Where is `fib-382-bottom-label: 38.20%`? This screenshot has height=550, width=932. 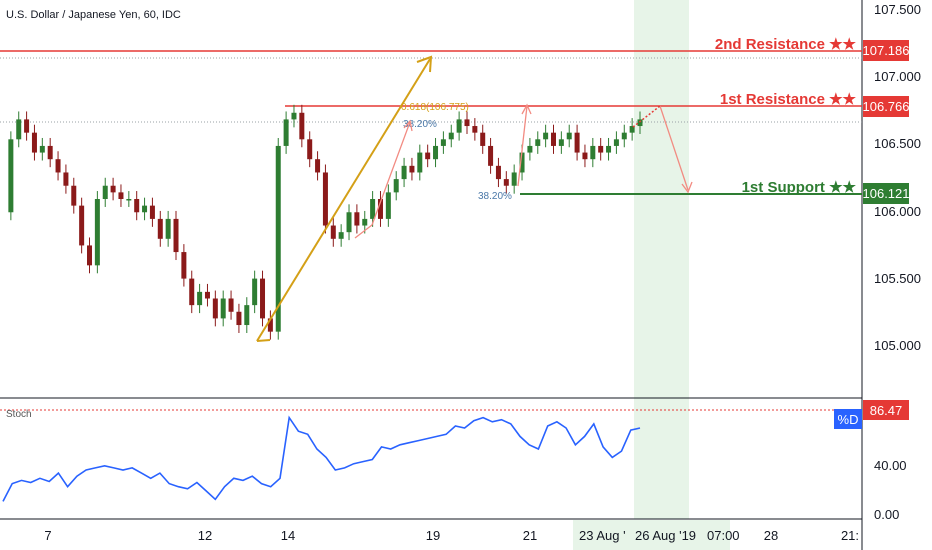 fib-382-bottom-label: 38.20% is located at coordinates (495, 196).